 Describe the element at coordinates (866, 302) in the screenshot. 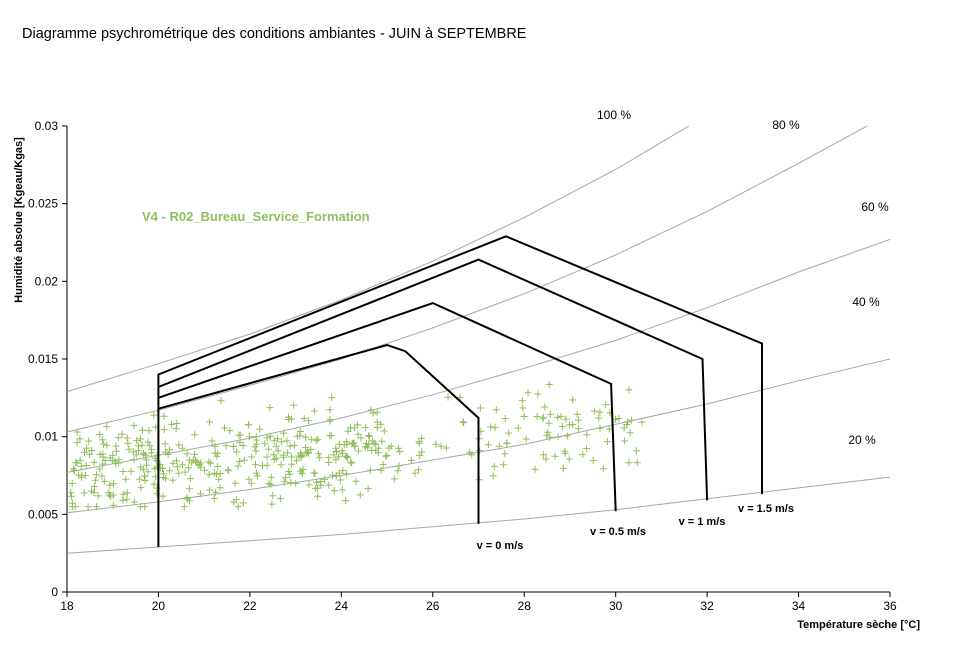

I see `rh-curve-label: 40 %` at that location.